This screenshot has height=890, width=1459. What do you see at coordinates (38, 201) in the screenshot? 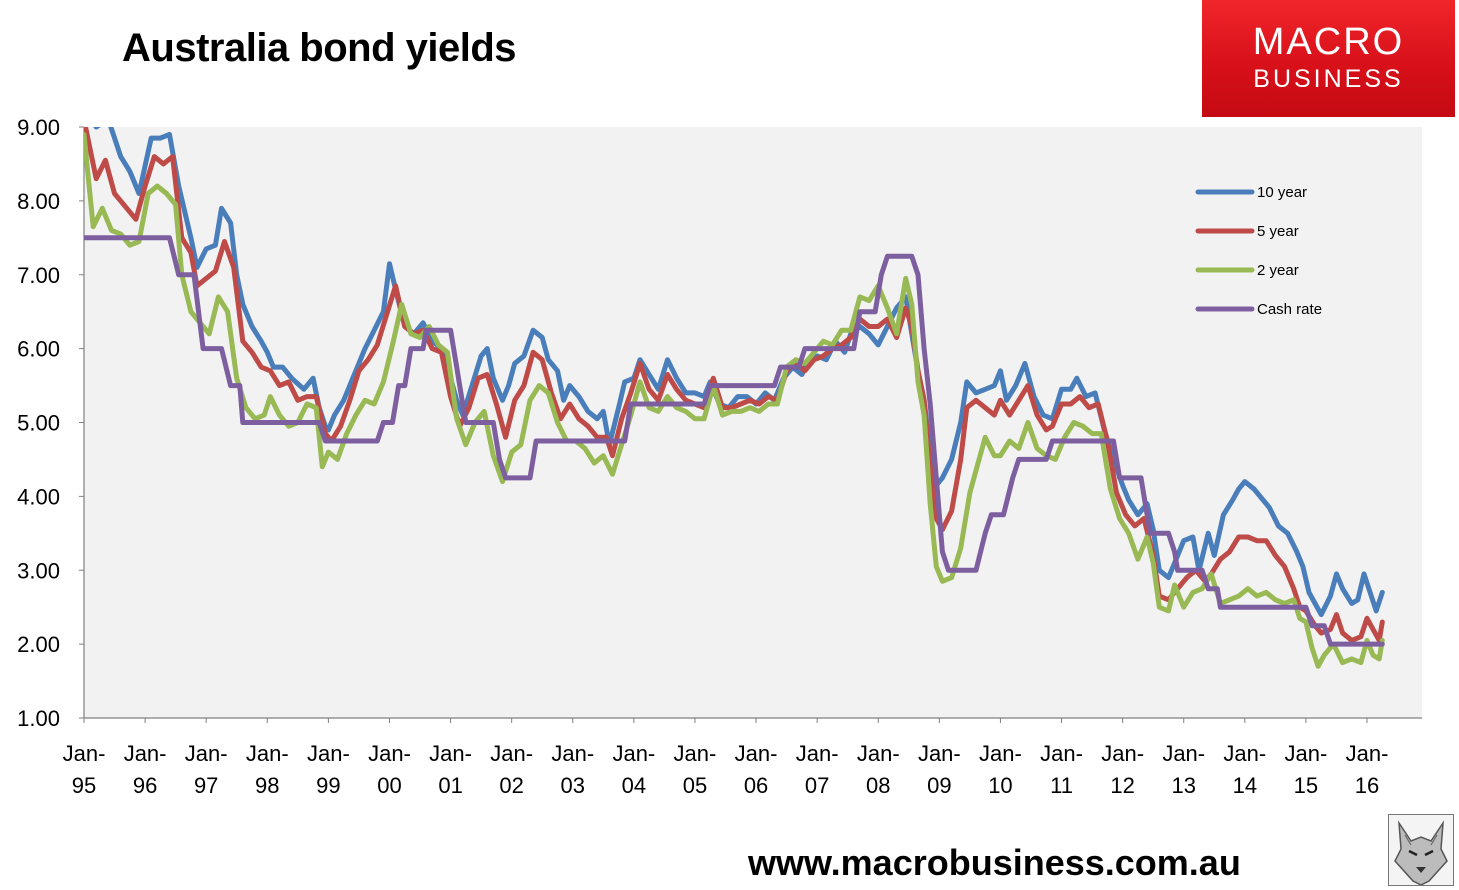
I see `y-tick-label: 8.00` at bounding box center [38, 201].